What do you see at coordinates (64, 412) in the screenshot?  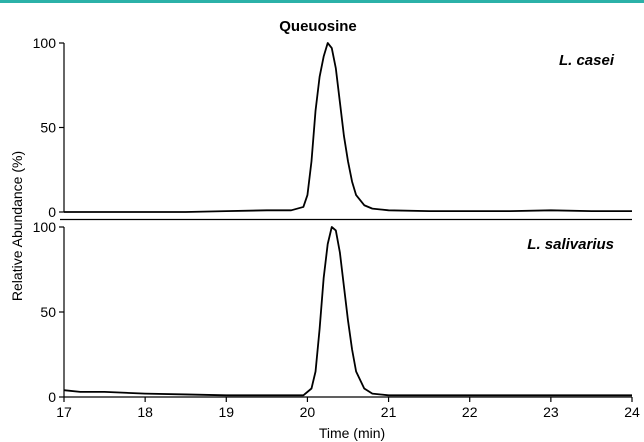 I see `x-tick-label: 17` at bounding box center [64, 412].